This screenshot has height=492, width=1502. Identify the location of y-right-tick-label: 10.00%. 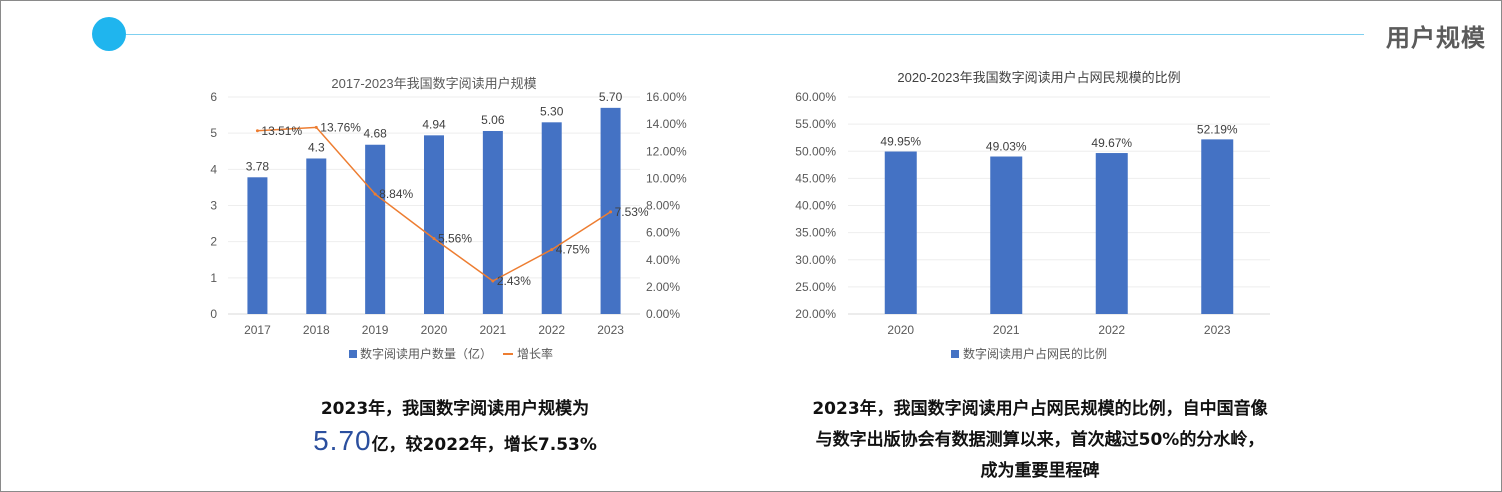
(666, 178).